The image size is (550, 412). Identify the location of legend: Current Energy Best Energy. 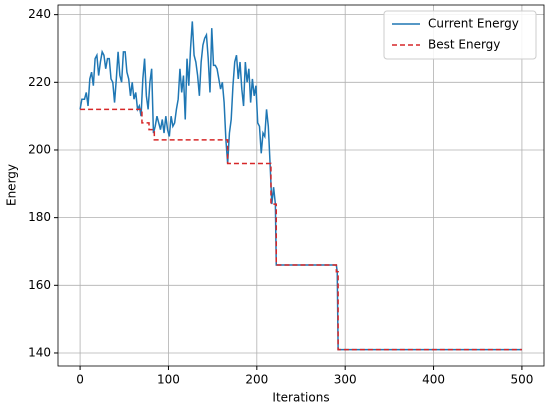
(460, 35).